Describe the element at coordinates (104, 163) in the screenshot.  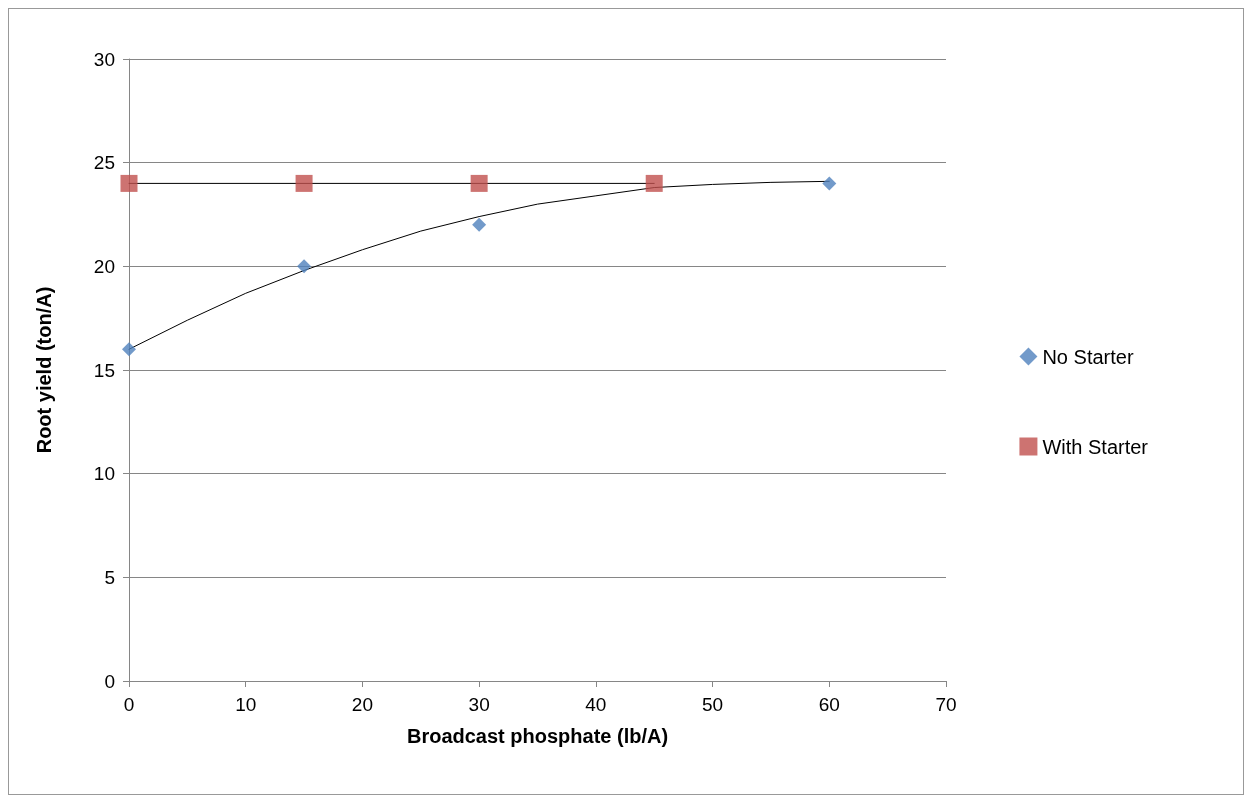
I see `y-tick-label: 25` at that location.